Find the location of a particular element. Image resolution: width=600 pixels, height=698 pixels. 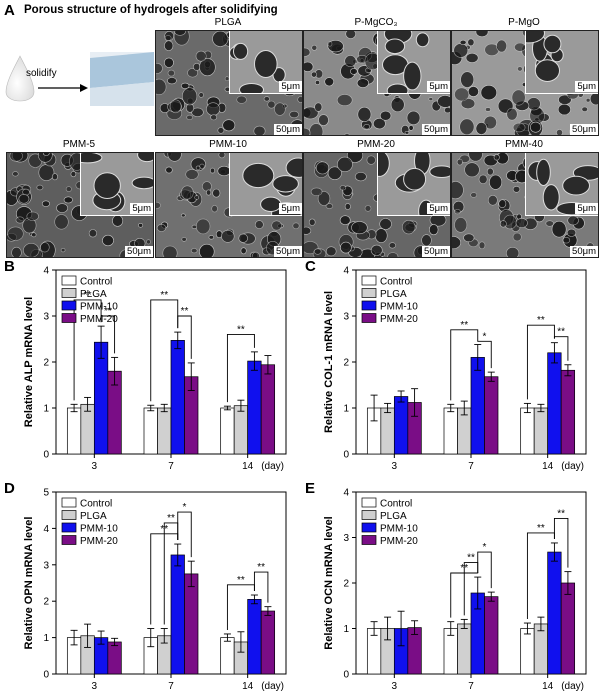

sem-label-5: PMM-20 is located at coordinates (376, 144).